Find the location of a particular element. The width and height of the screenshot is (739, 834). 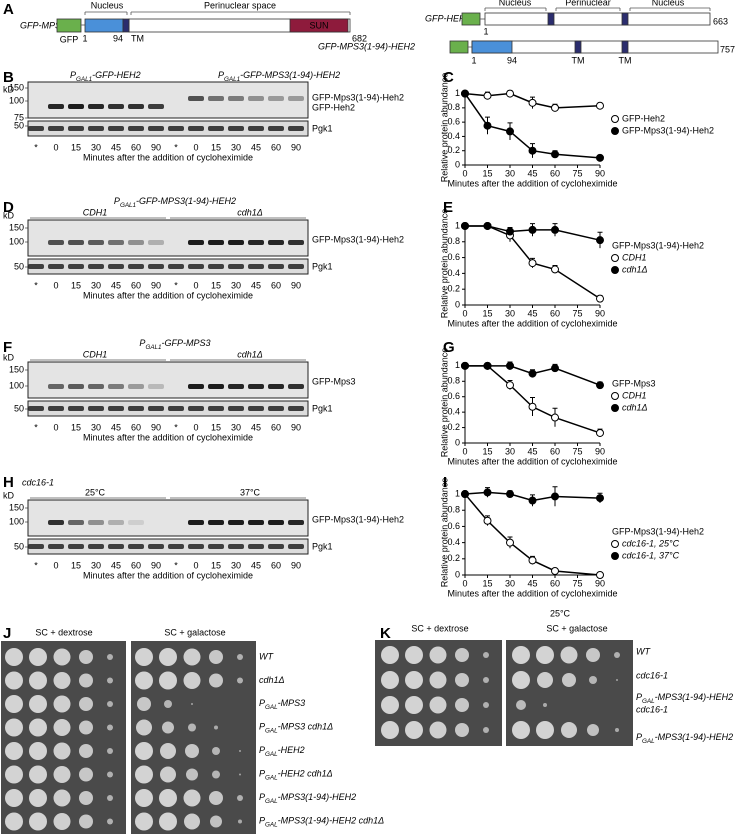

y-tick-label: 0.4 is located at coordinates (453, 412).